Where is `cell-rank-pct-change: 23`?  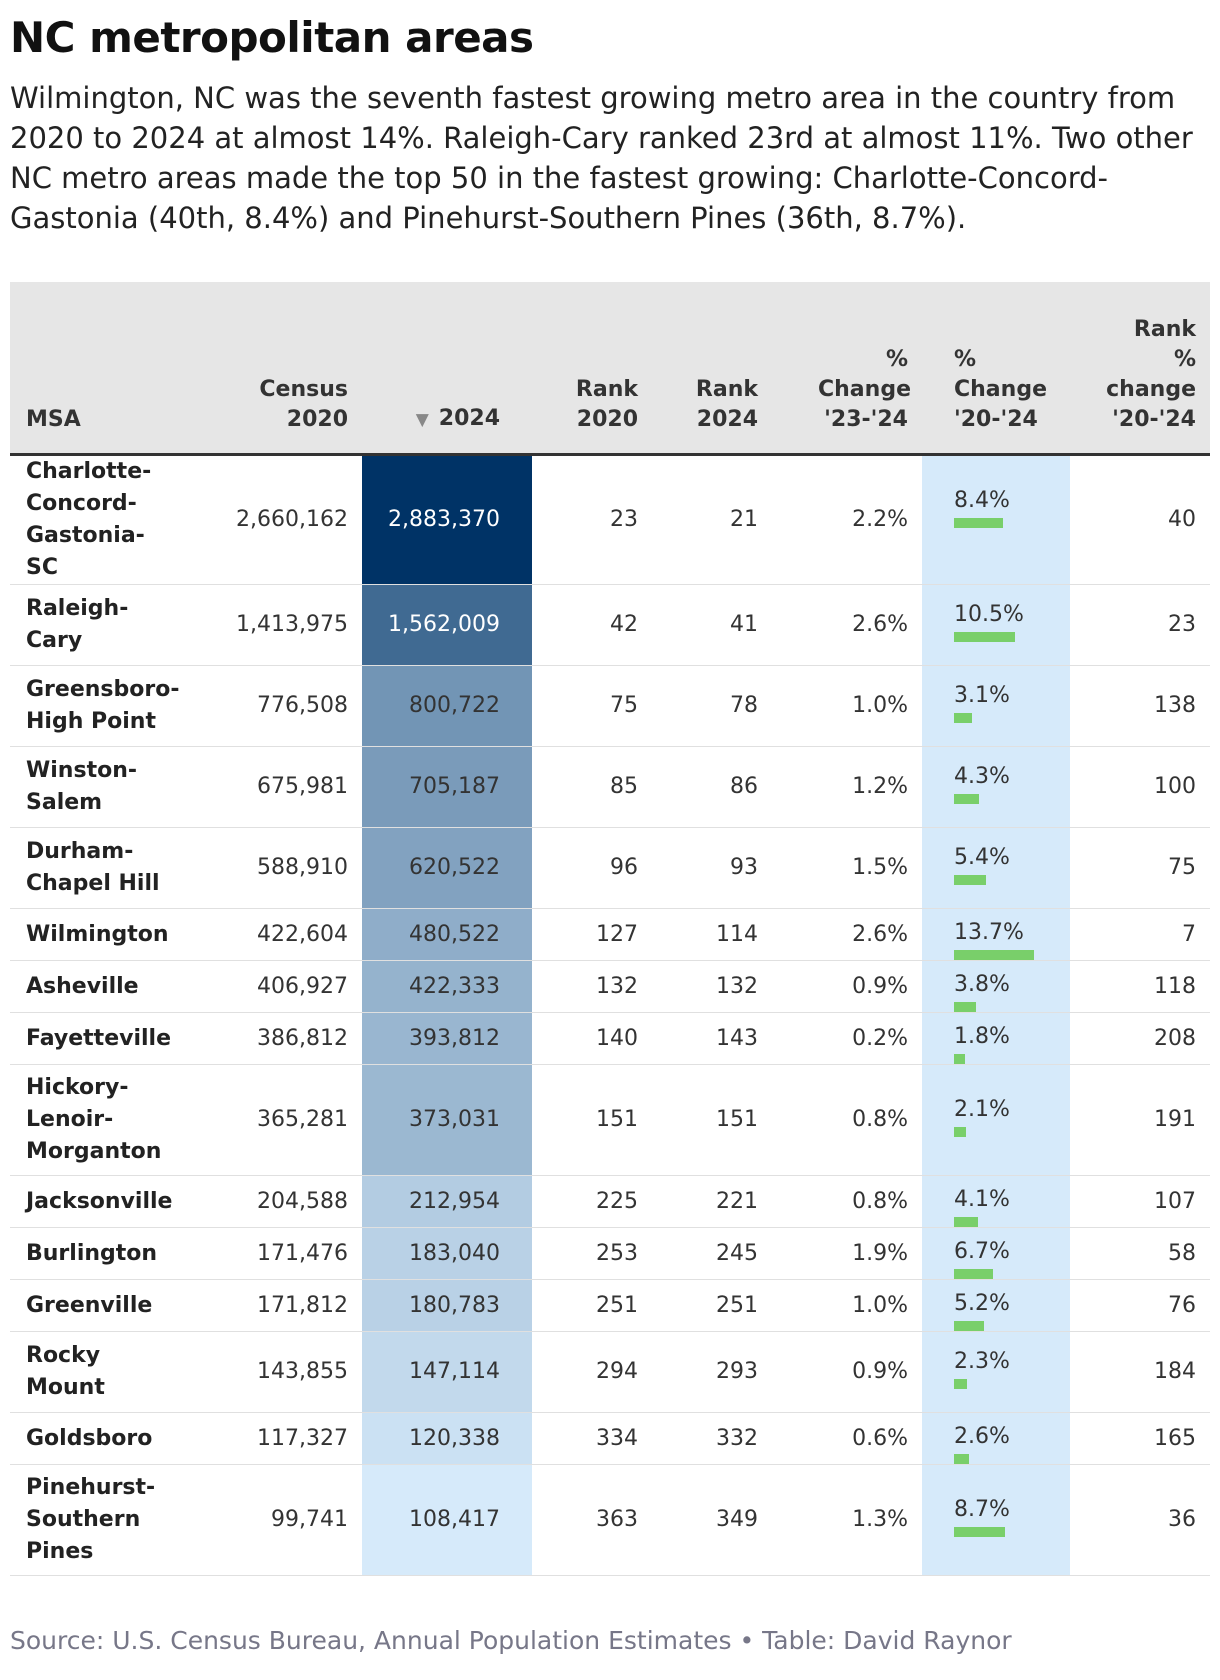 cell-rank-pct-change: 23 is located at coordinates (1140, 625).